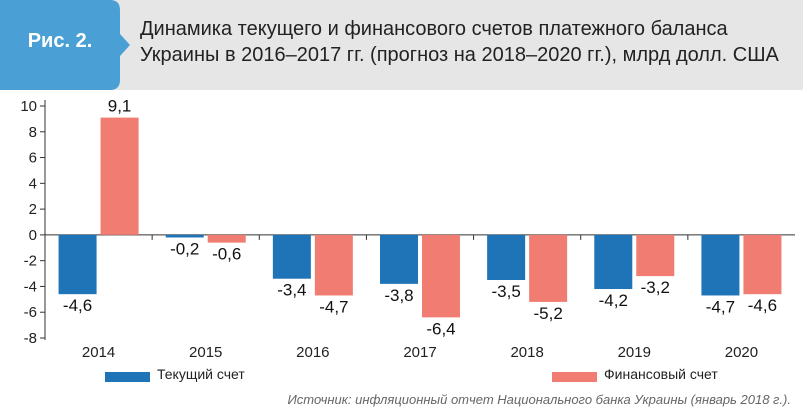  Describe the element at coordinates (613, 300) in the screenshot. I see `data-label: -4,2` at that location.